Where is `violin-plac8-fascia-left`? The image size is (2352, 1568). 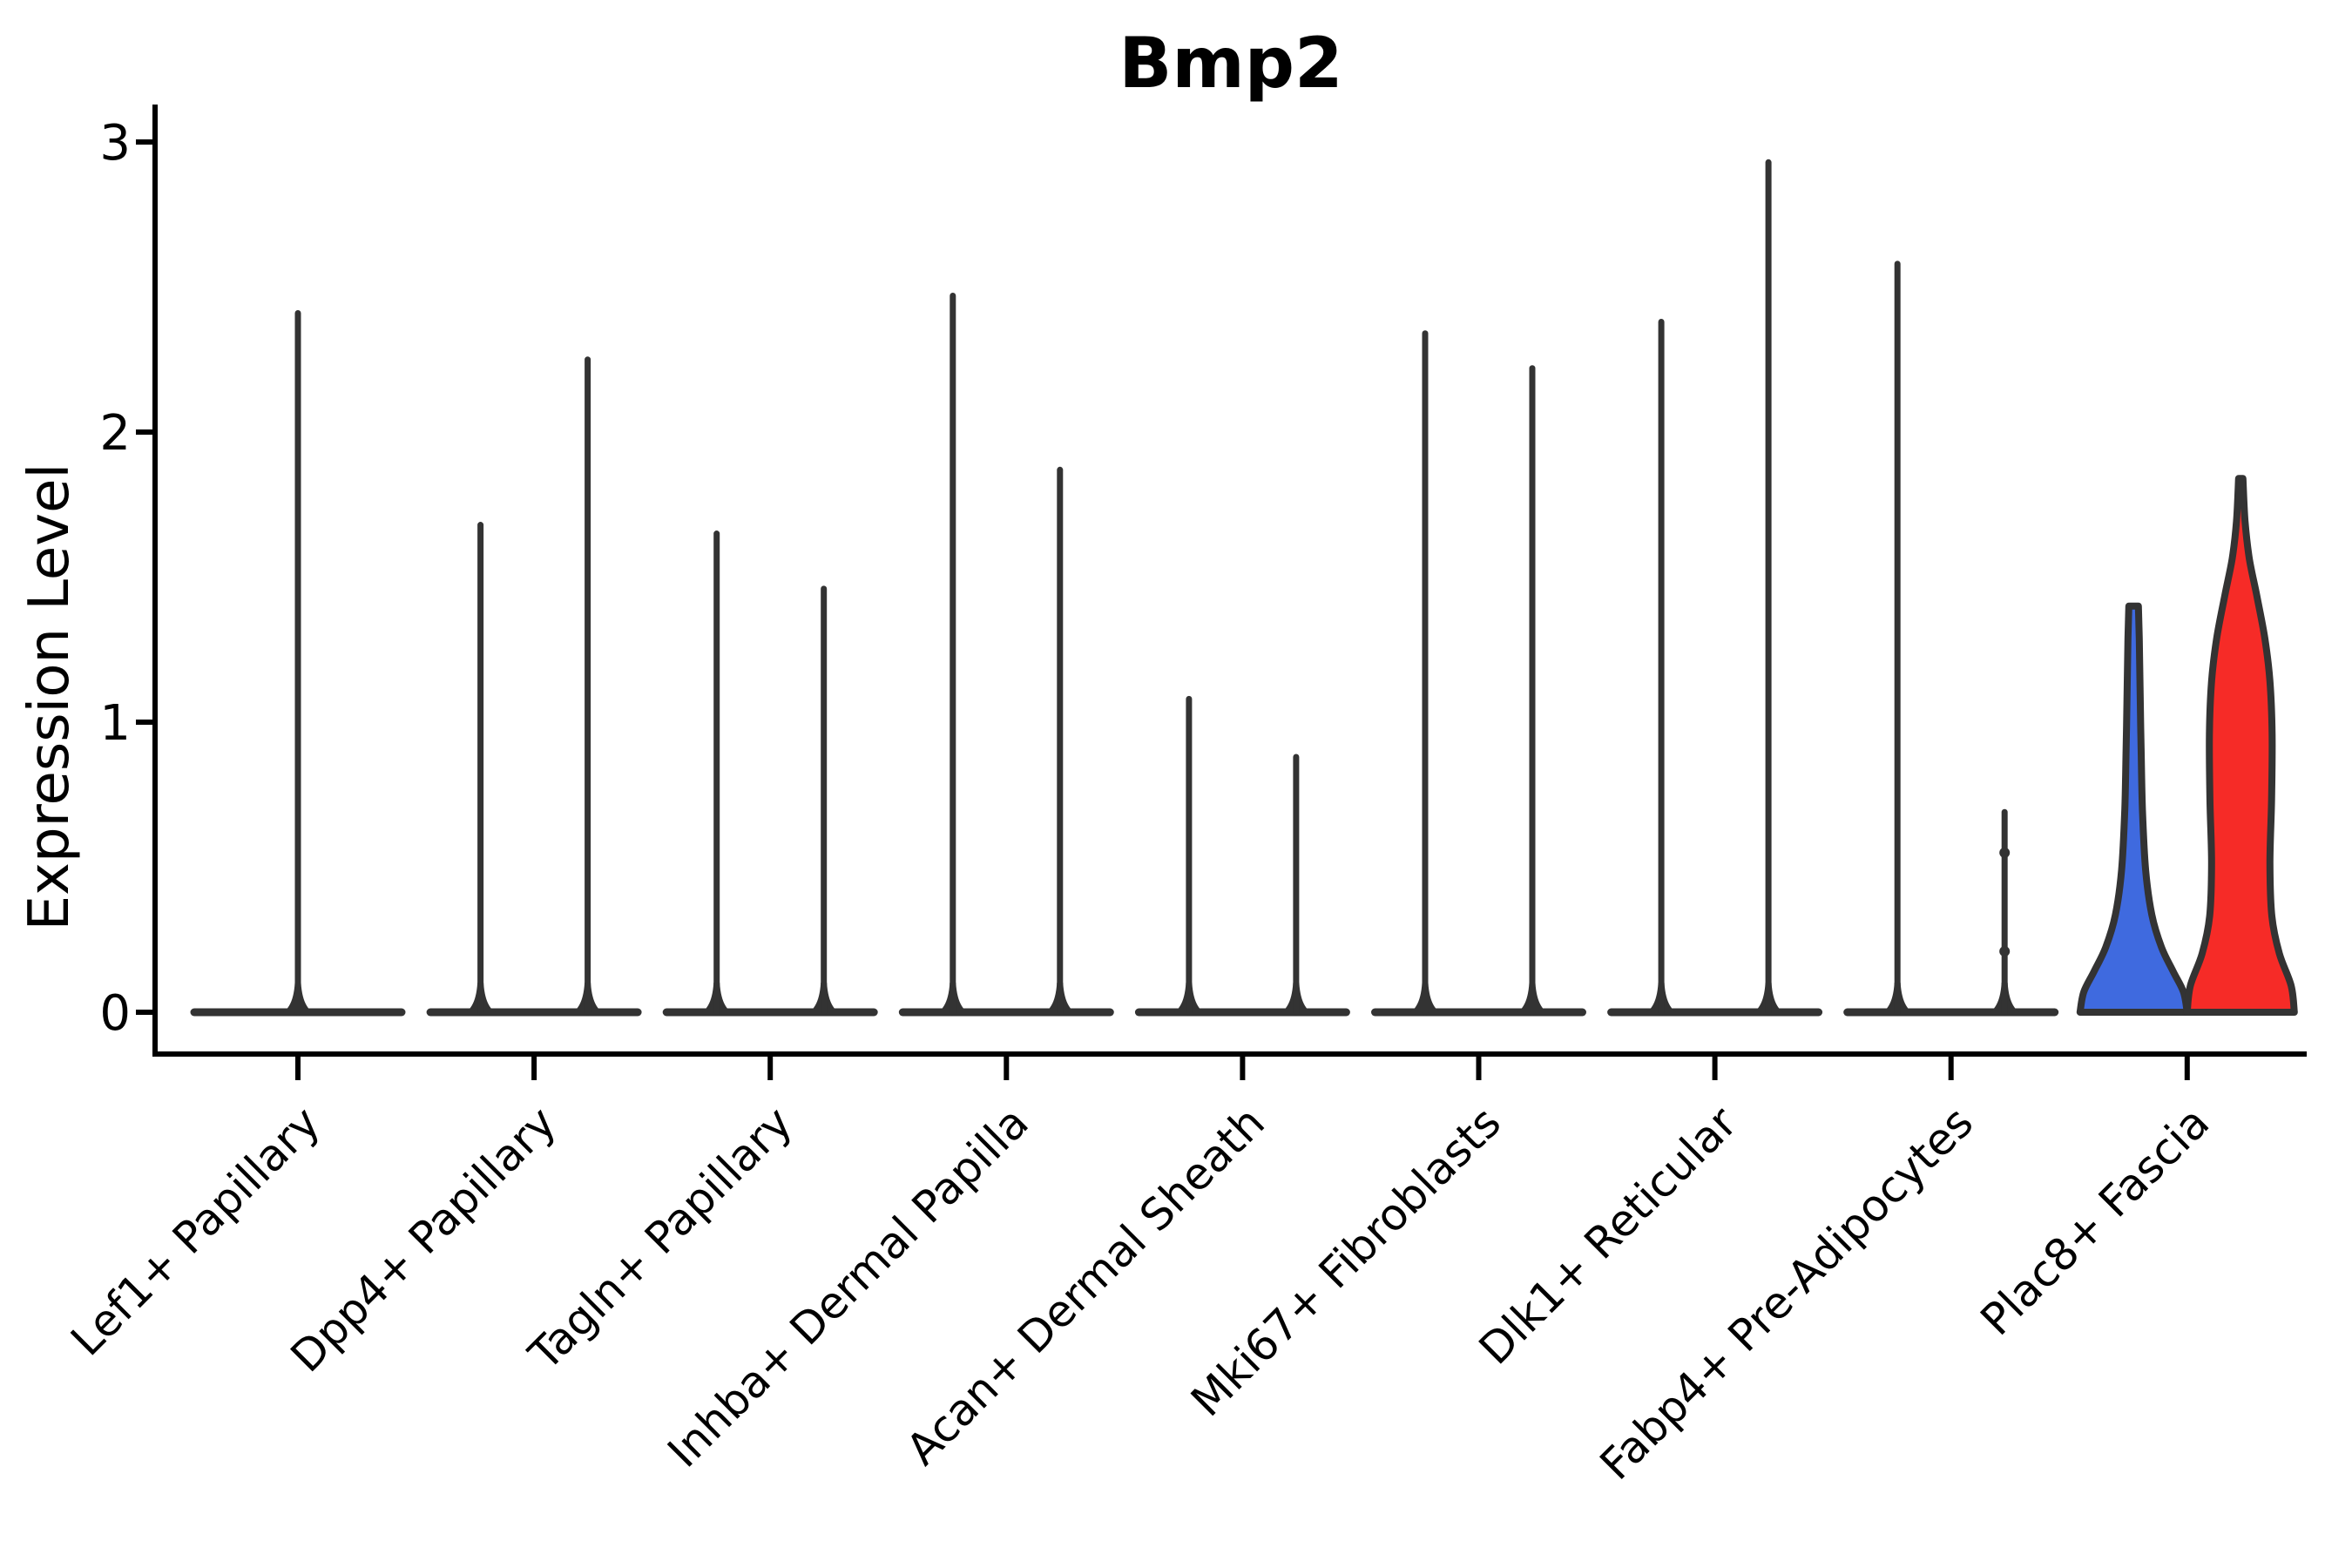 violin-plac8-fascia-left is located at coordinates (2133, 809).